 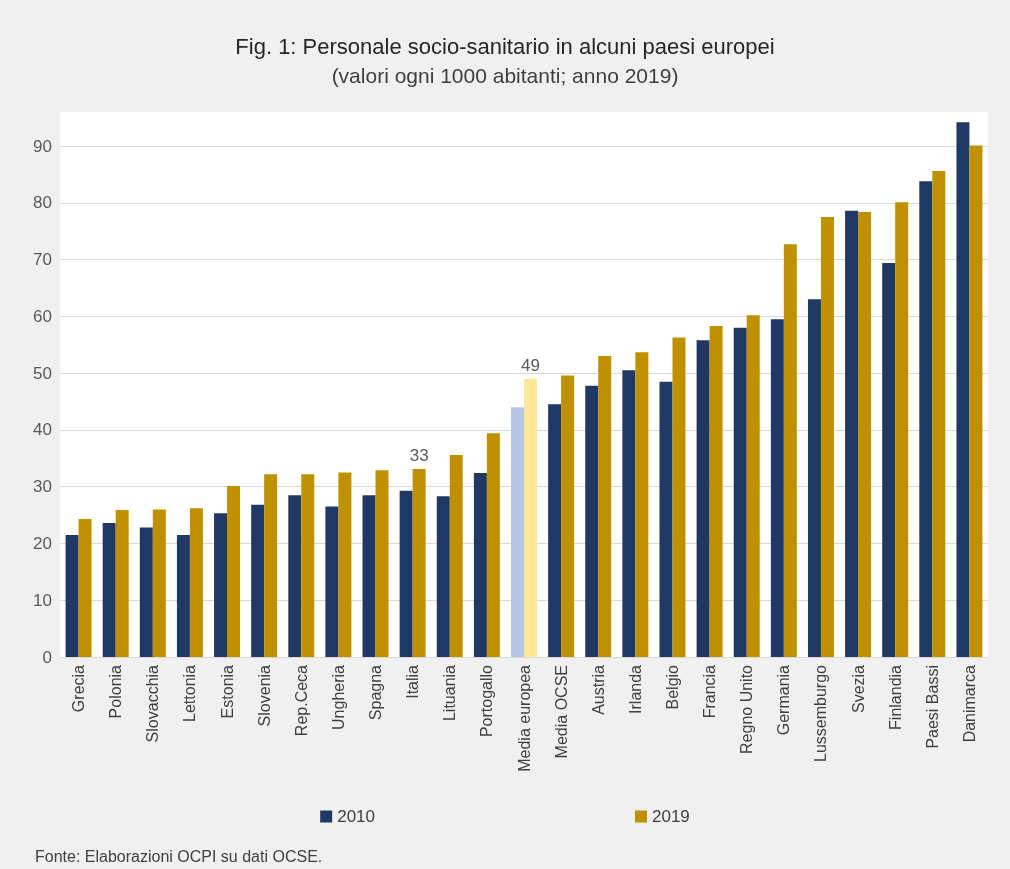 What do you see at coordinates (301, 700) in the screenshot?
I see `x-tick-label: Rep.Ceca` at bounding box center [301, 700].